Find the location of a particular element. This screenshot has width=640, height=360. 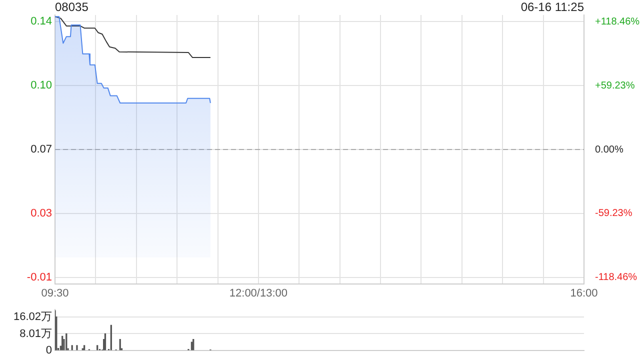

y2-tick-label: -59.23% is located at coordinates (613, 214).